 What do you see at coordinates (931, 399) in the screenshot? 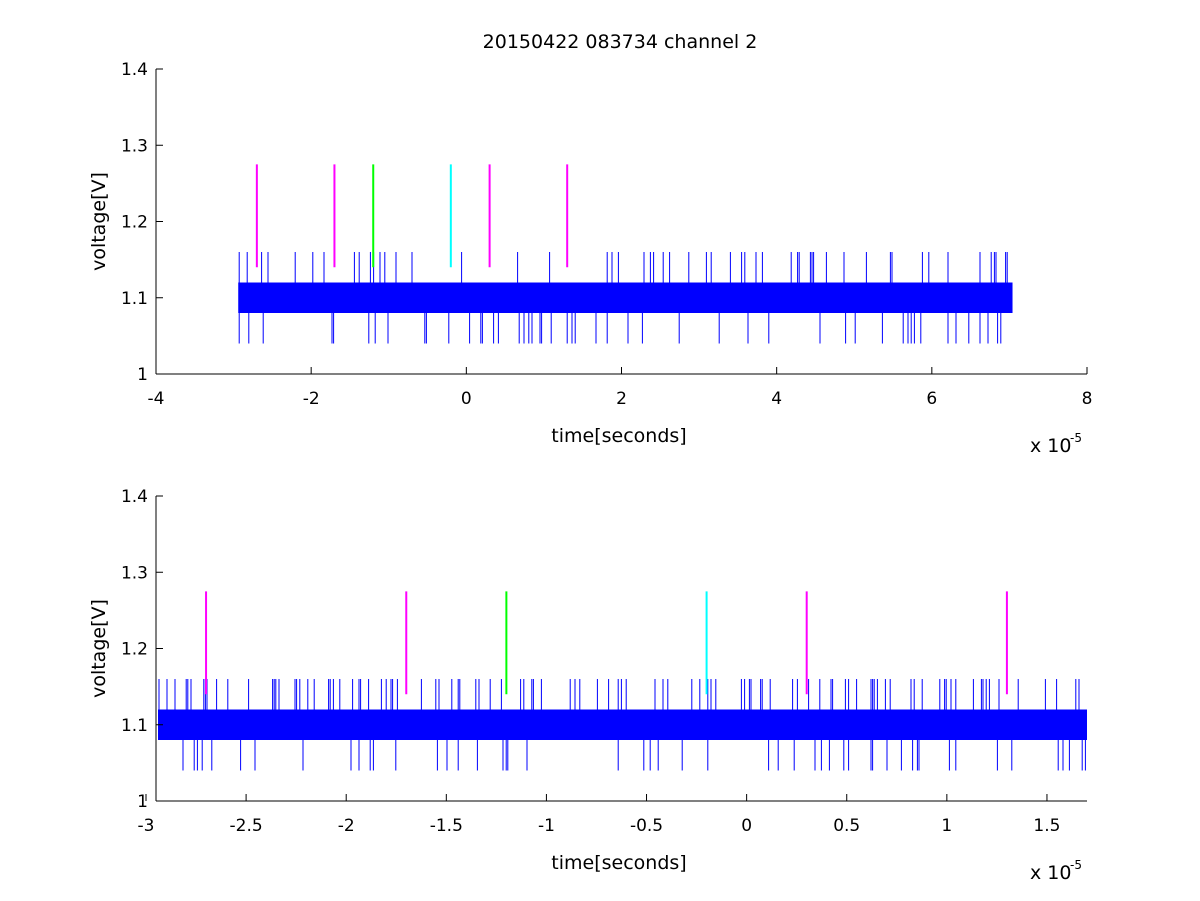
I see `x-tick-label: 6` at bounding box center [931, 399].